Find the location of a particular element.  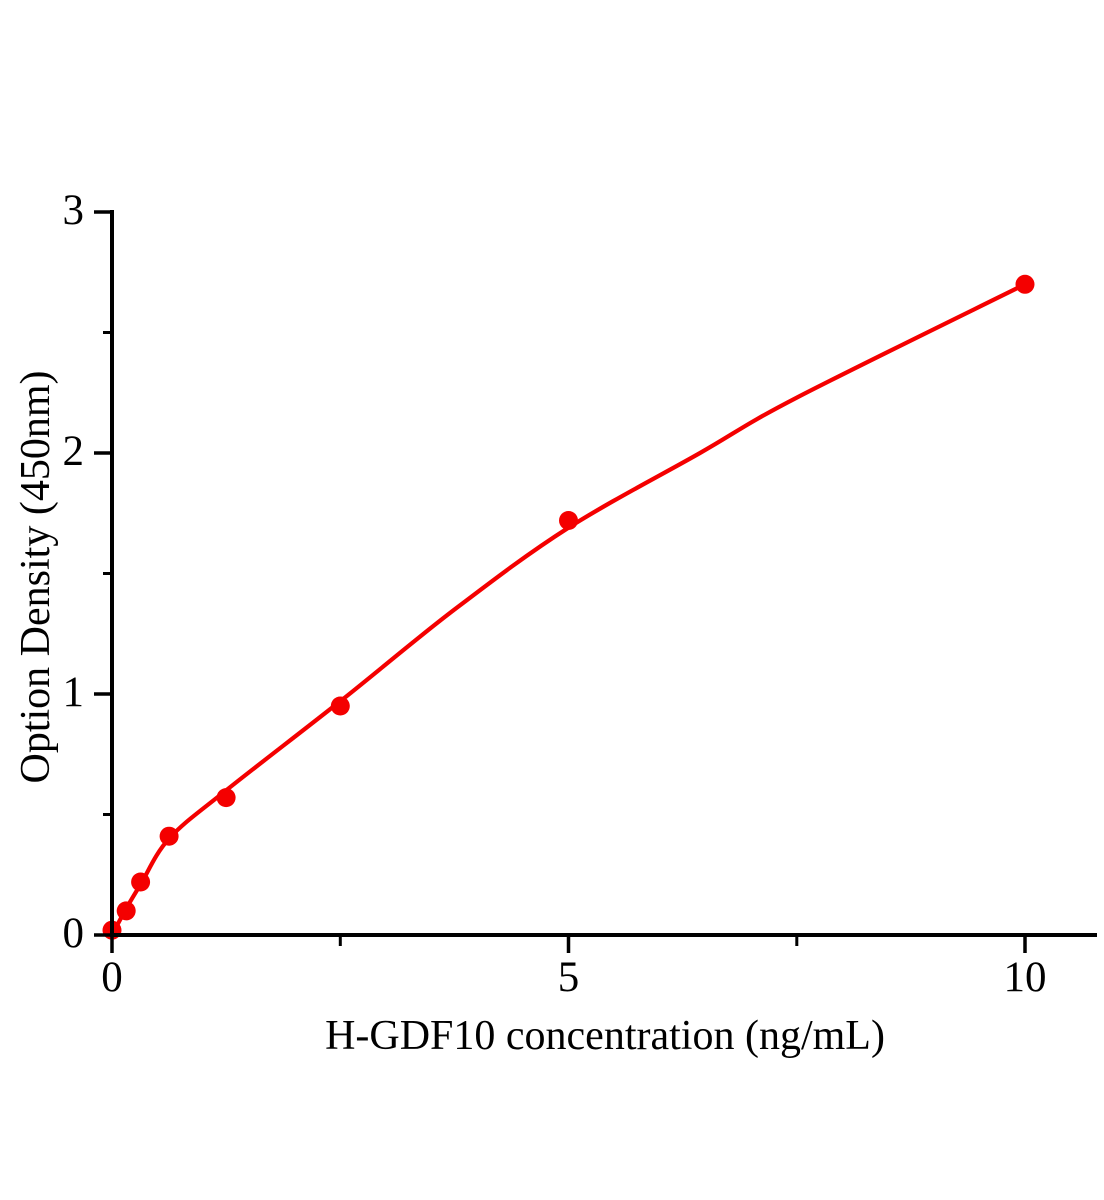

y-tick-label: 3 is located at coordinates (73, 210).